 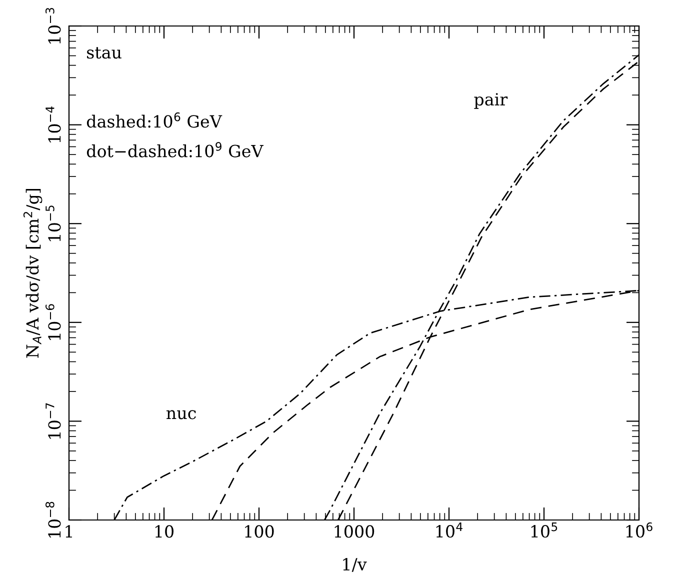 What do you see at coordinates (259, 531) in the screenshot?
I see `x-tick-label: 100` at bounding box center [259, 531].